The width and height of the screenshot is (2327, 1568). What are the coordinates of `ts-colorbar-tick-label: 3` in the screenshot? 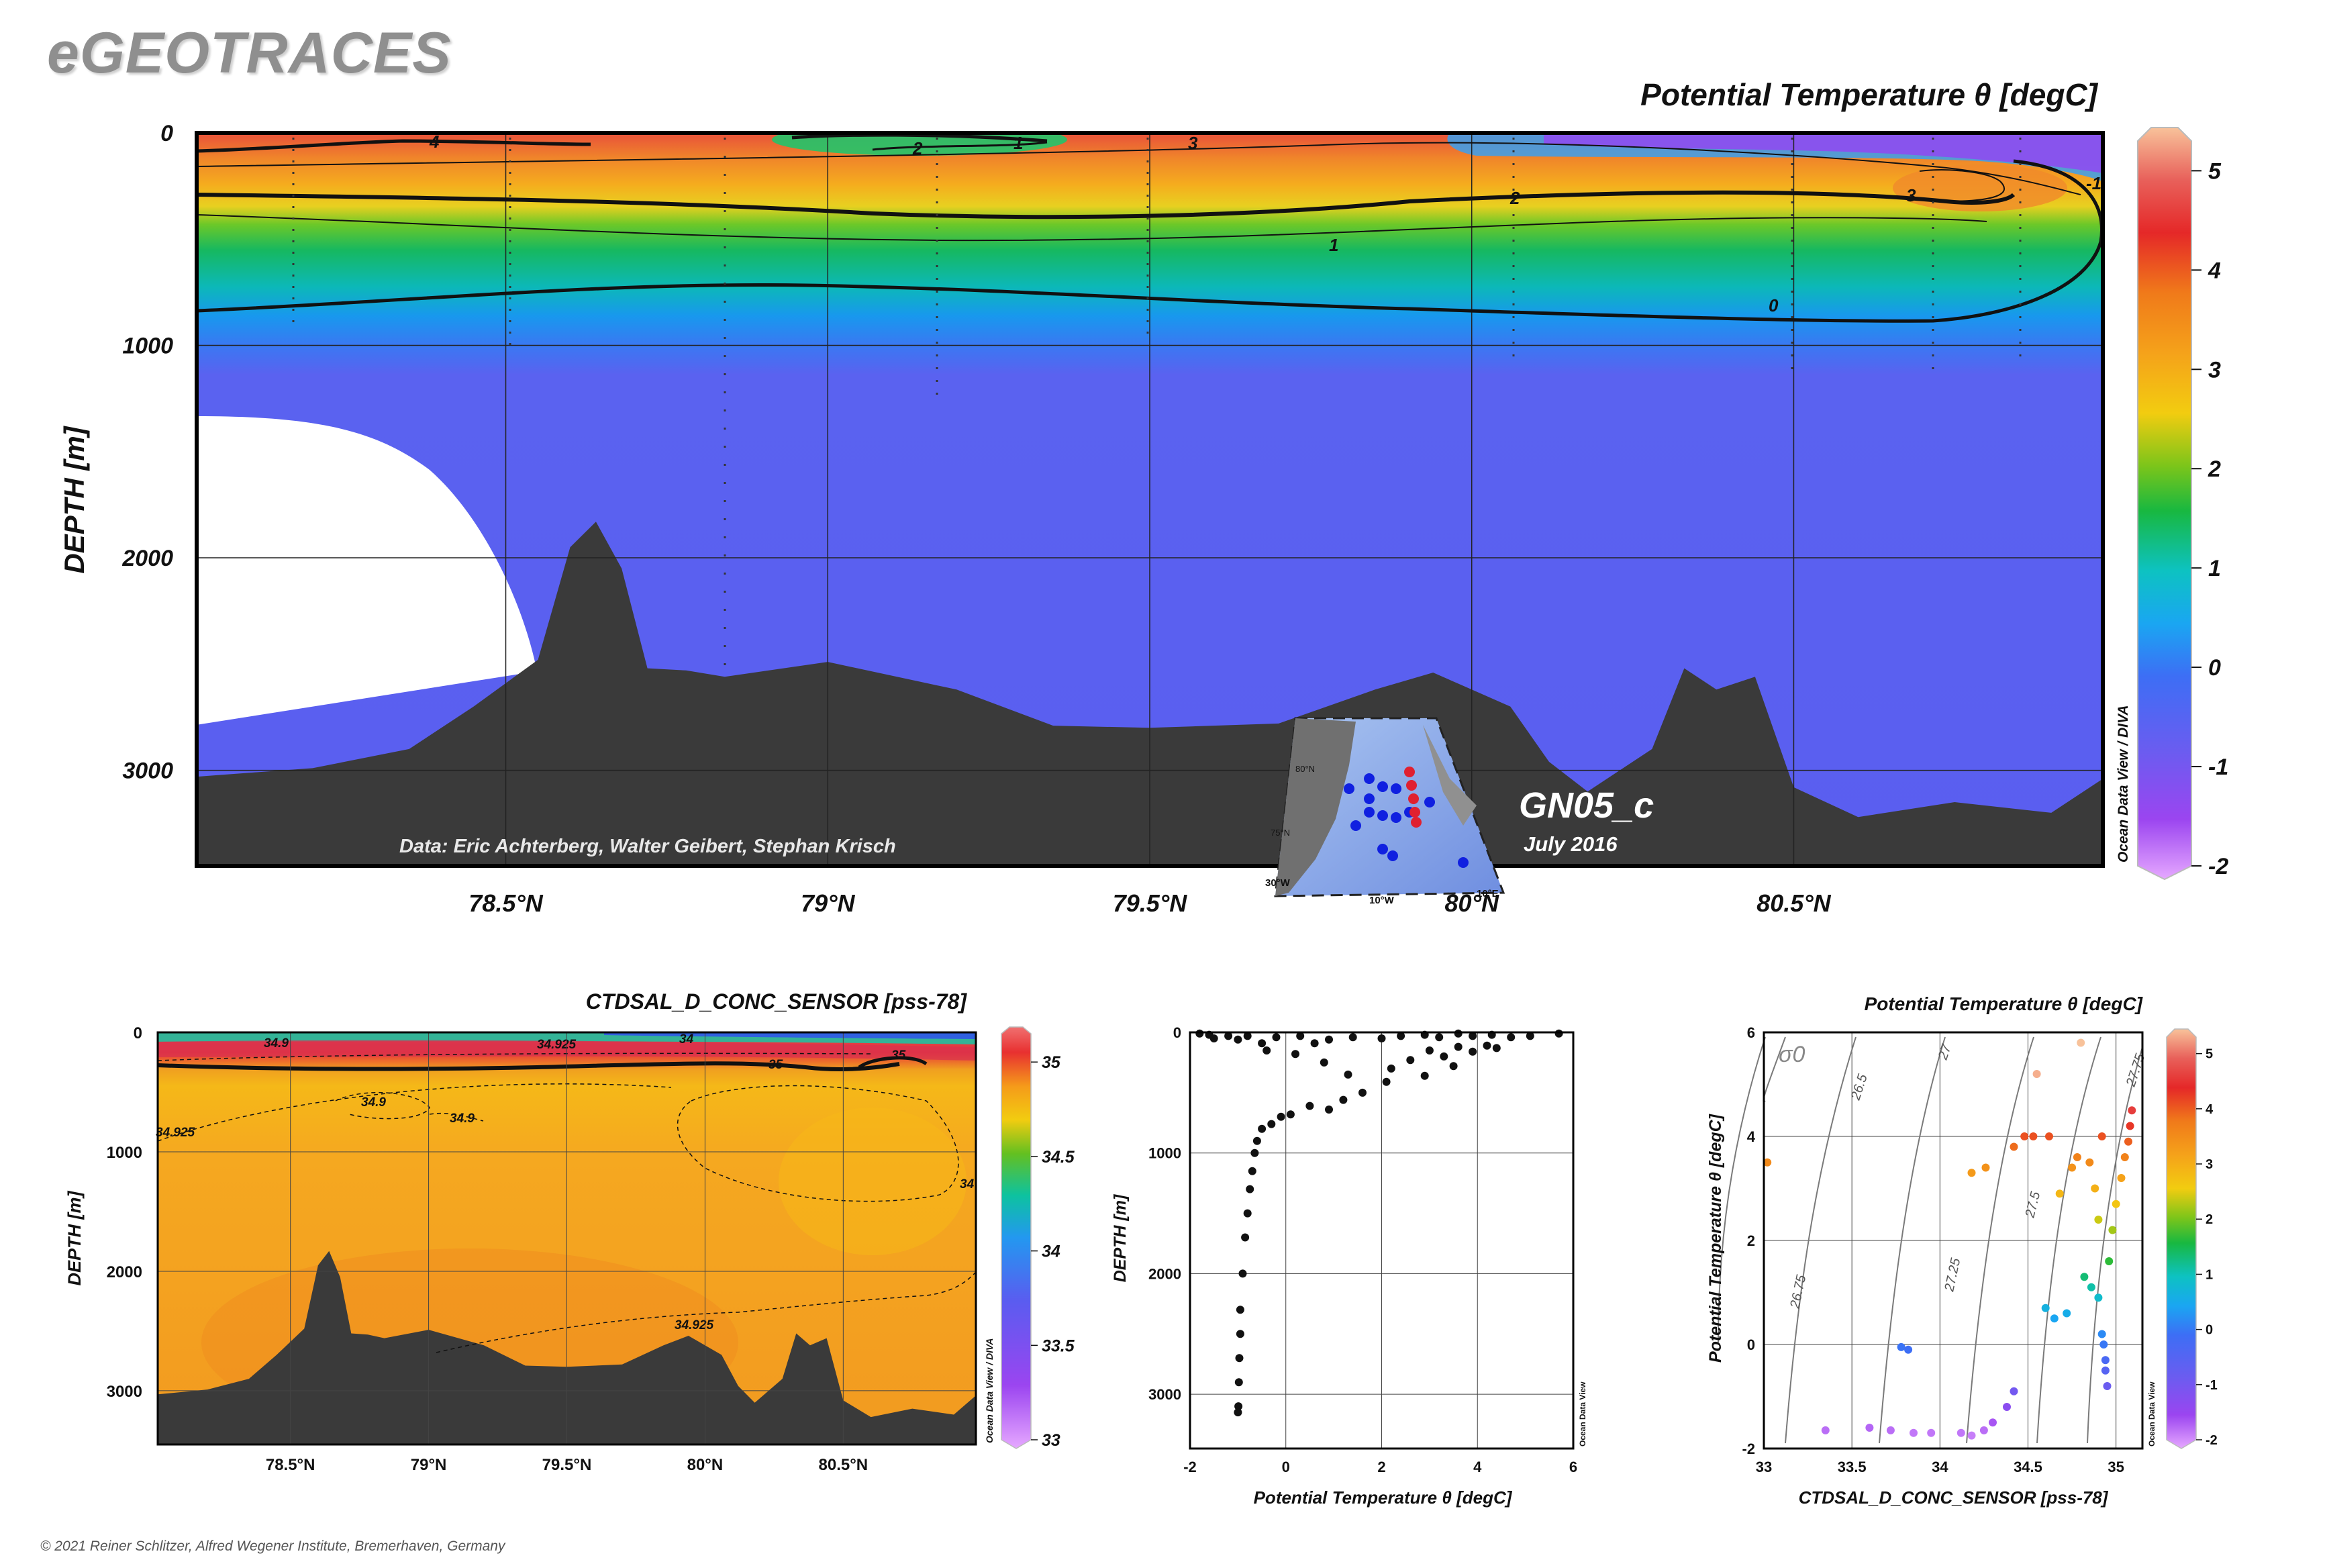 It's located at (2209, 1165).